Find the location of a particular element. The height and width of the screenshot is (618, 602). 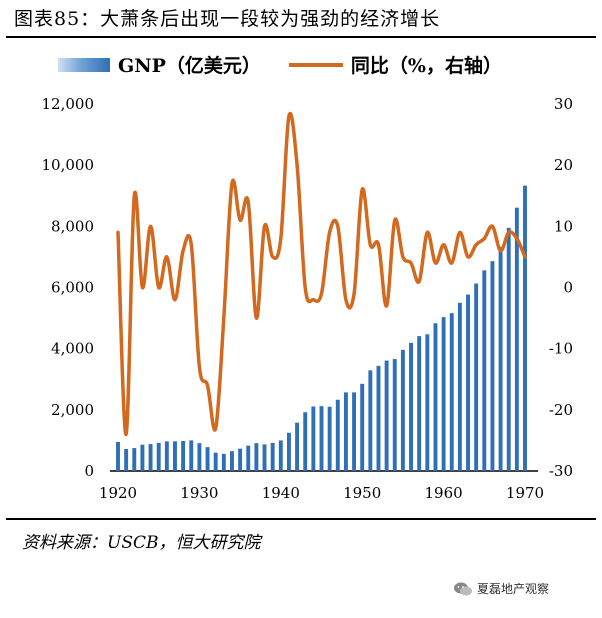

y-right-tick-label: -20 is located at coordinates (561, 410).